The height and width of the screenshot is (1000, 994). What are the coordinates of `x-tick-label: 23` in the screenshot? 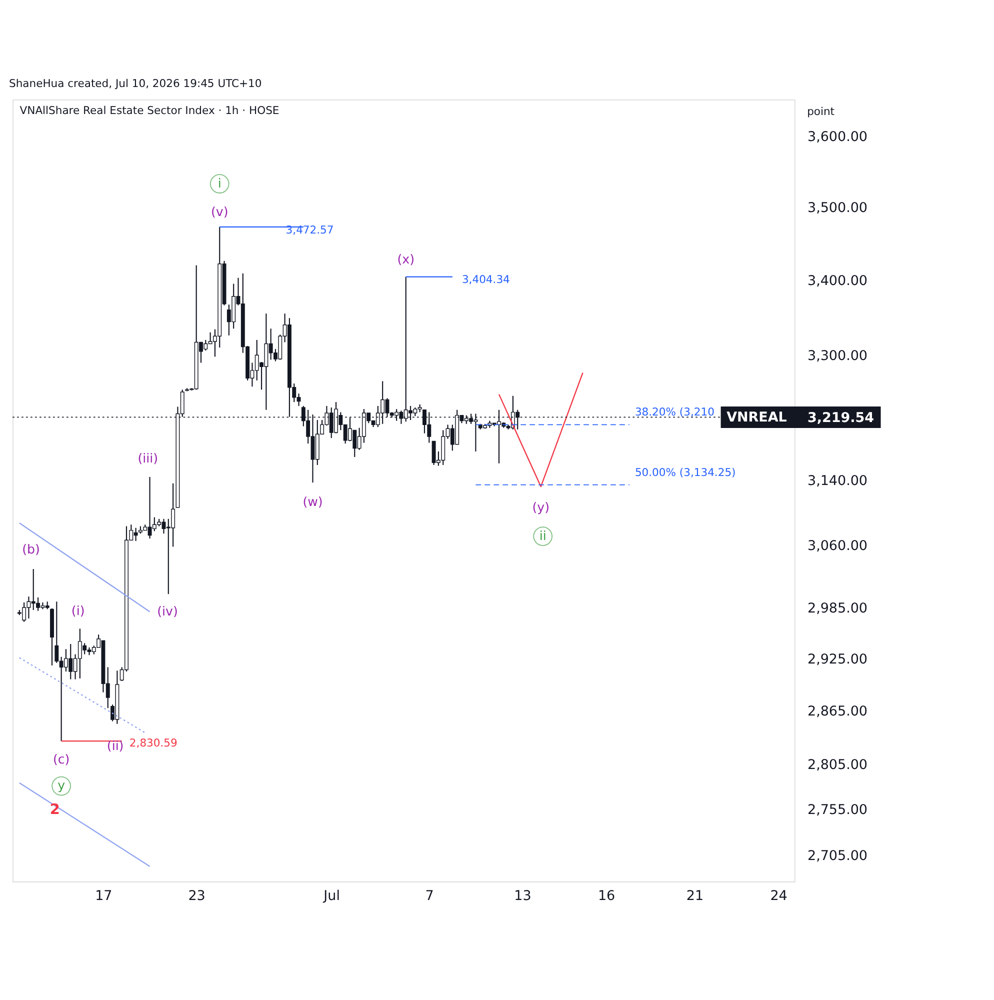 It's located at (197, 896).